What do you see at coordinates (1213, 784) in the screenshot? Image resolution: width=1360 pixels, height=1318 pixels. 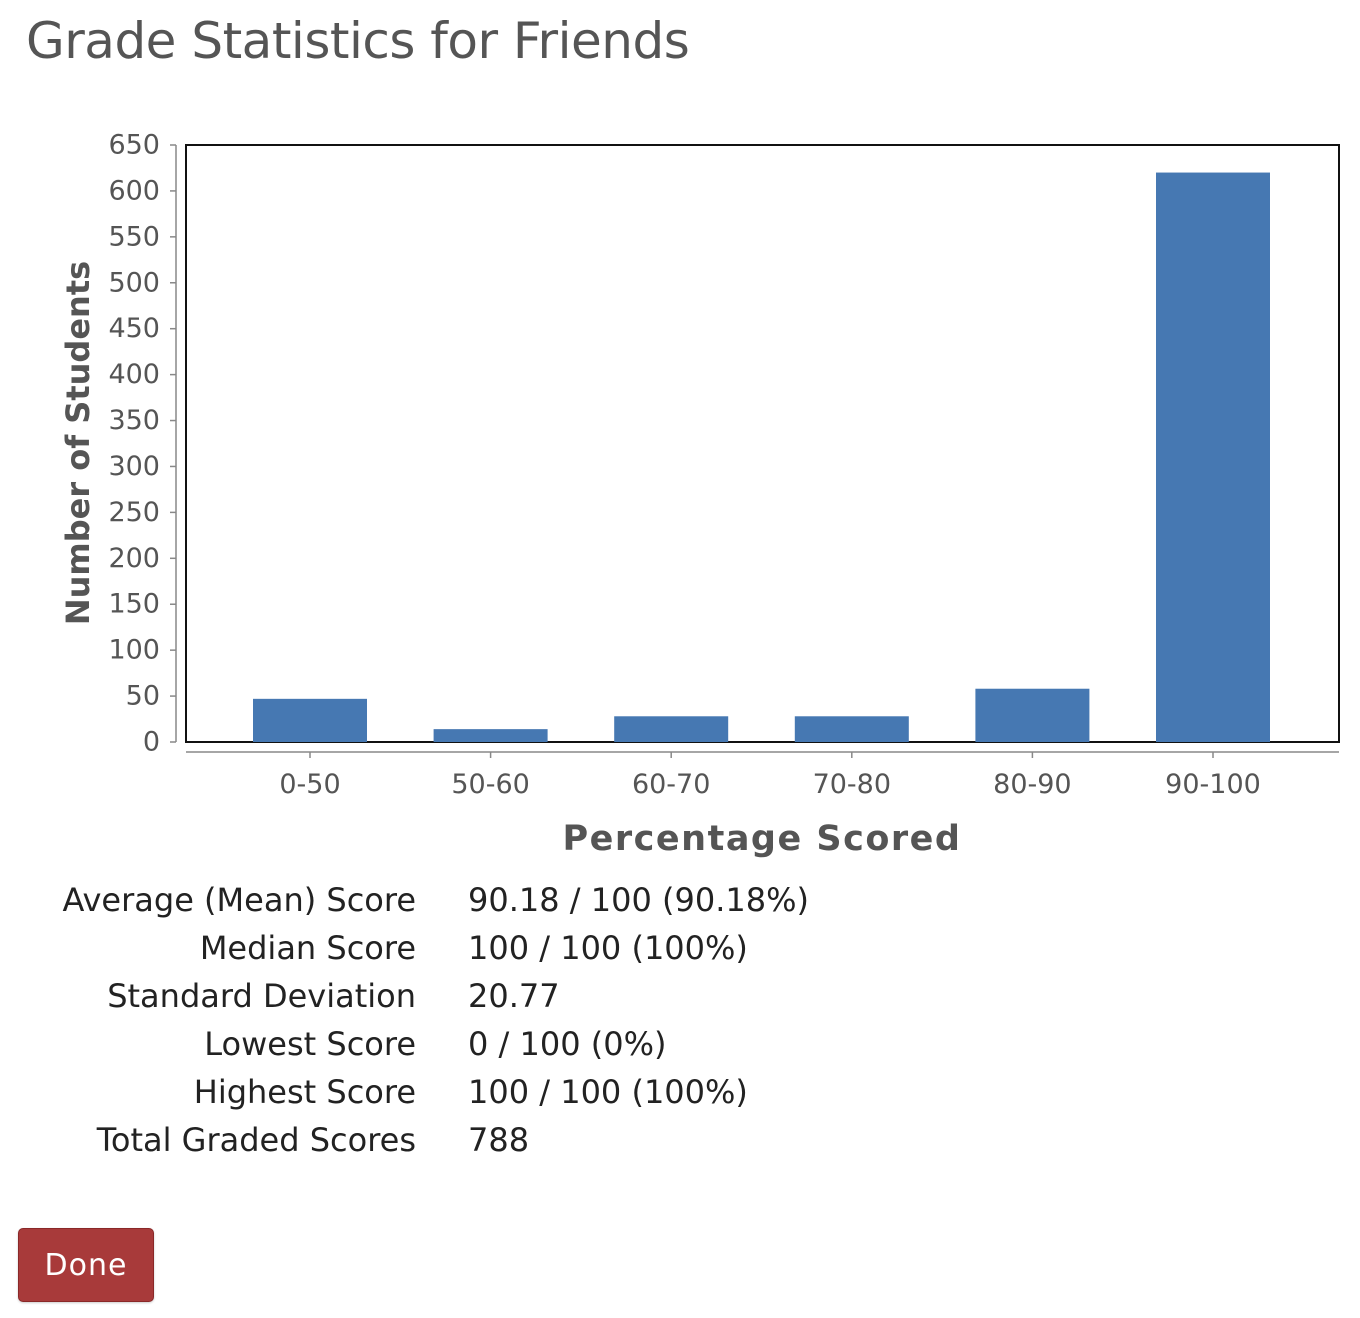 I see `x-tick-label: 90-100` at bounding box center [1213, 784].